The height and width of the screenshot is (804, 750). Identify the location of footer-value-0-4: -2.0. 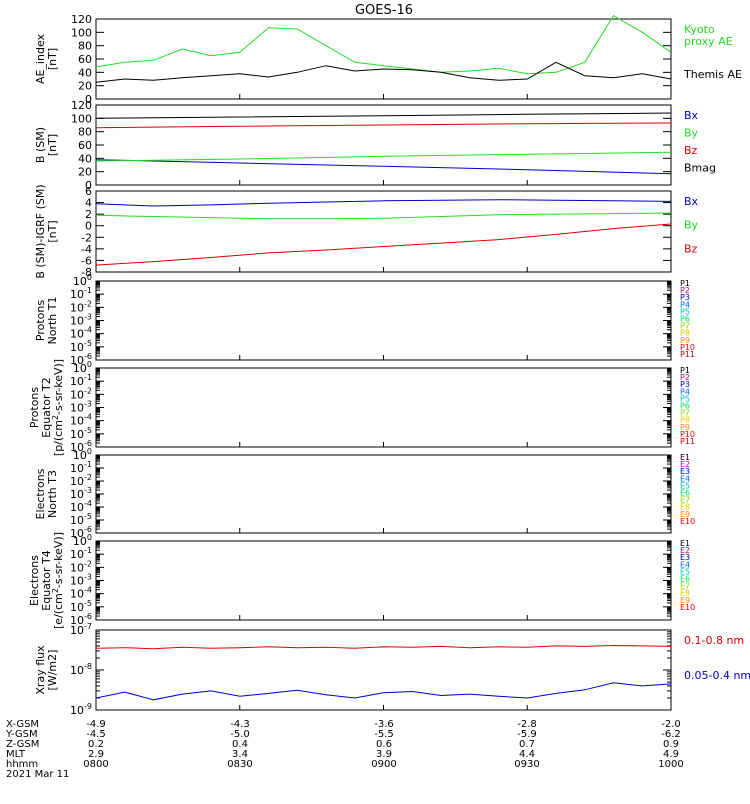
(671, 724).